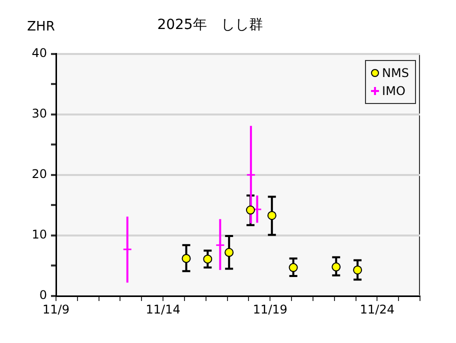 The height and width of the screenshot is (343, 456). What do you see at coordinates (56, 309) in the screenshot?
I see `x-tick-label: 11/9` at bounding box center [56, 309].